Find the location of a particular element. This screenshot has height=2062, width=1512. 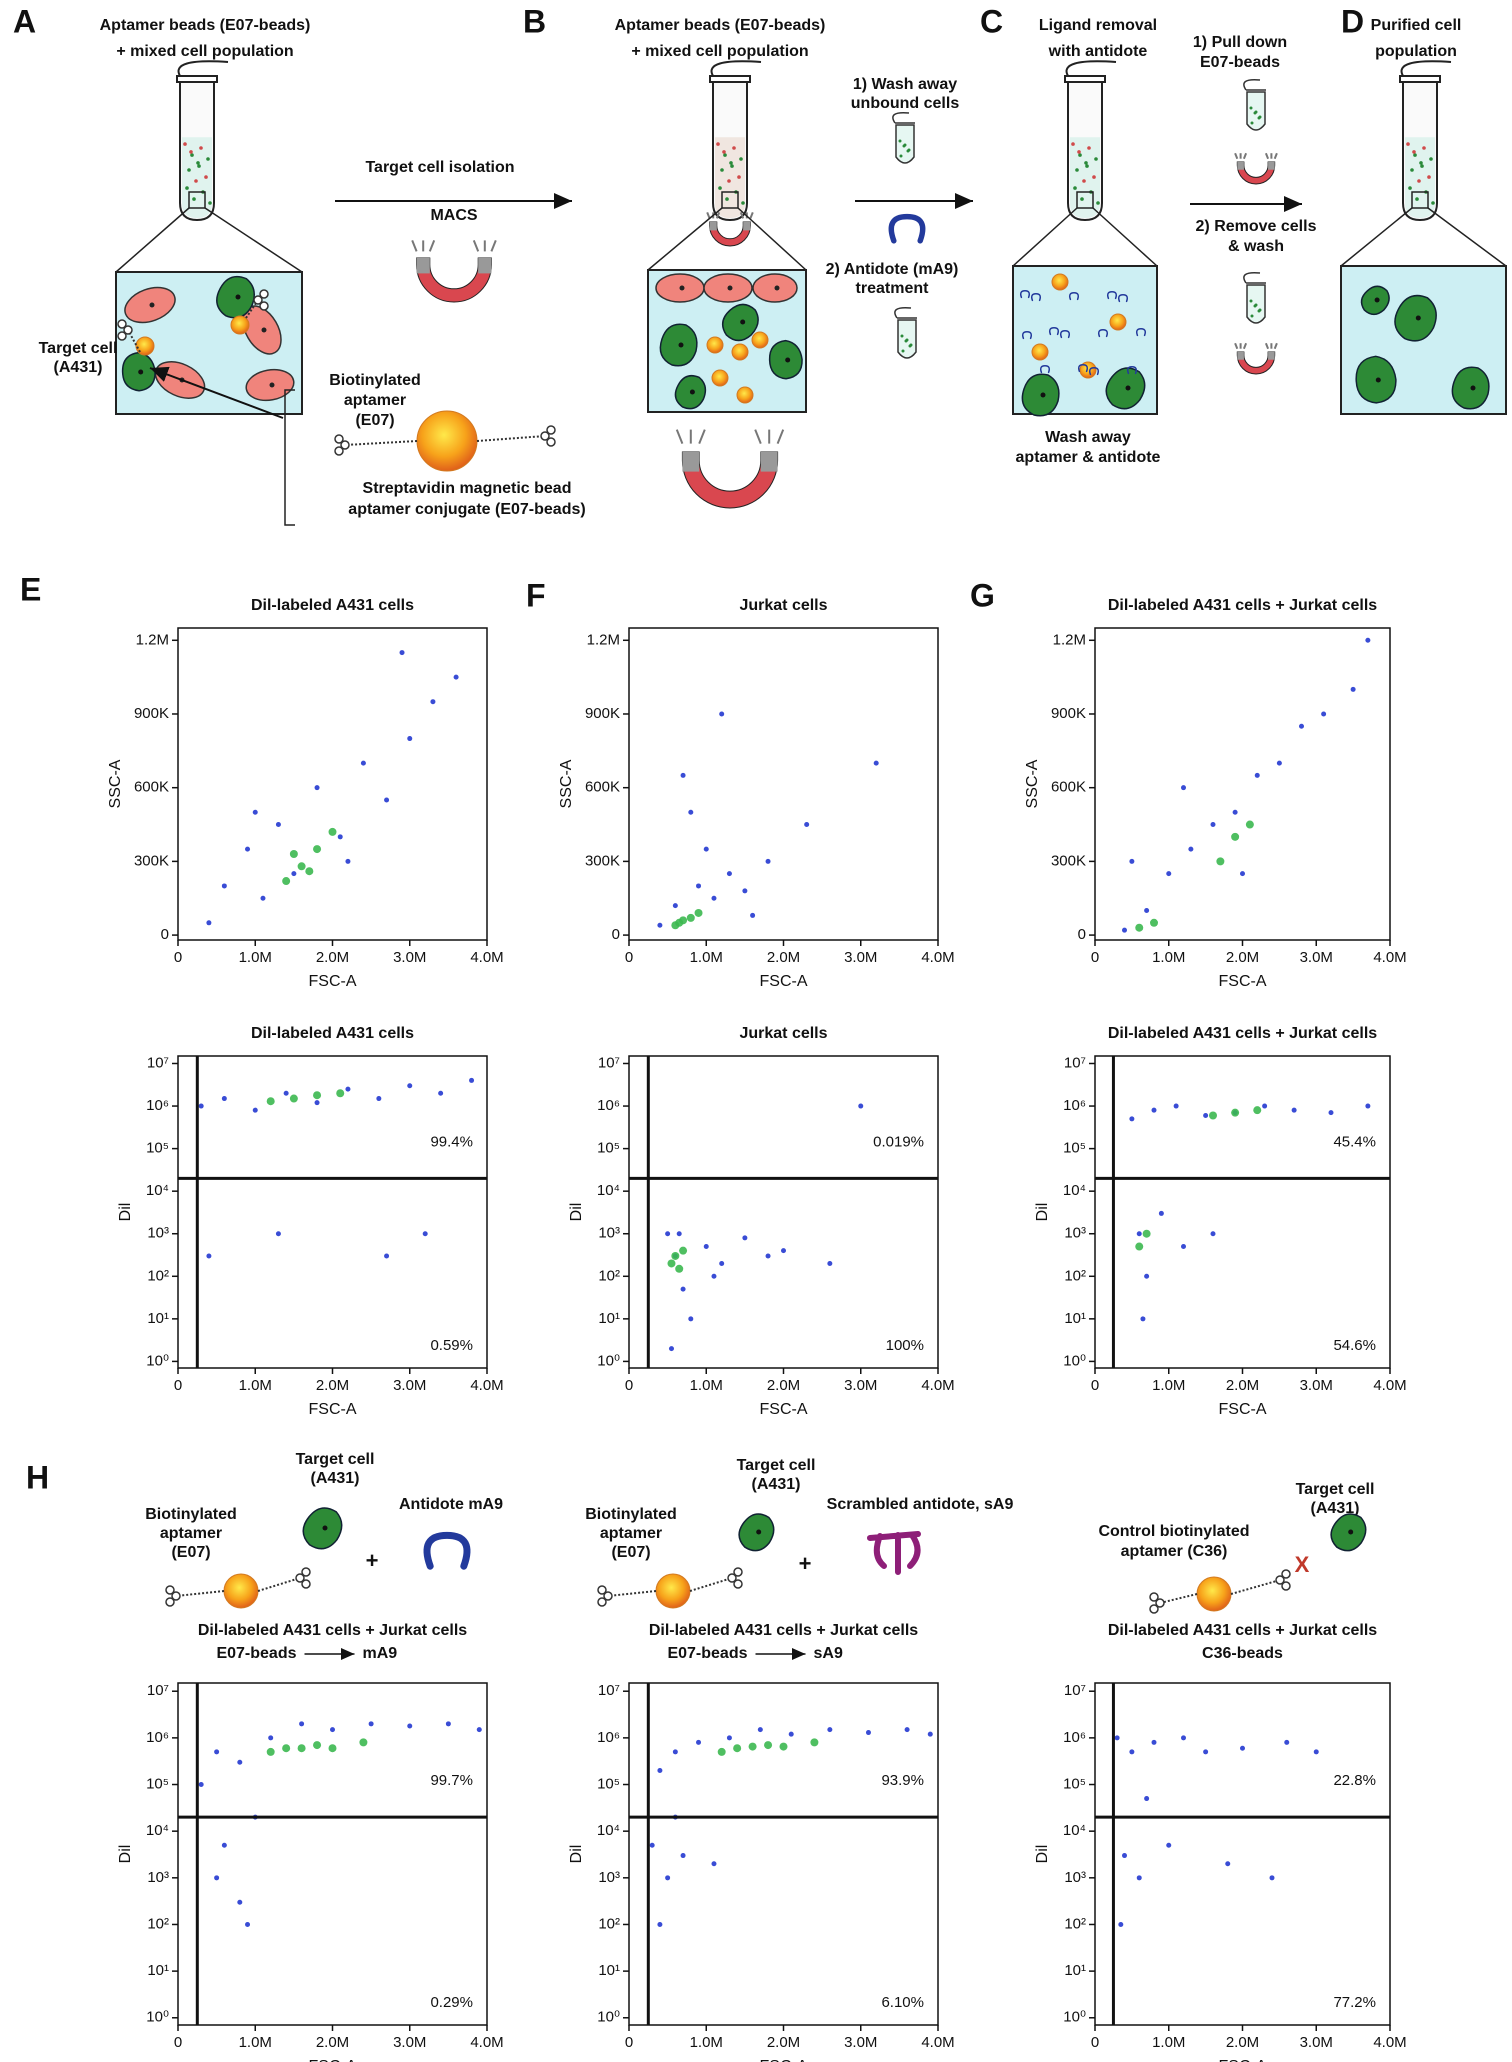

panel-letter: D is located at coordinates (1352, 21).